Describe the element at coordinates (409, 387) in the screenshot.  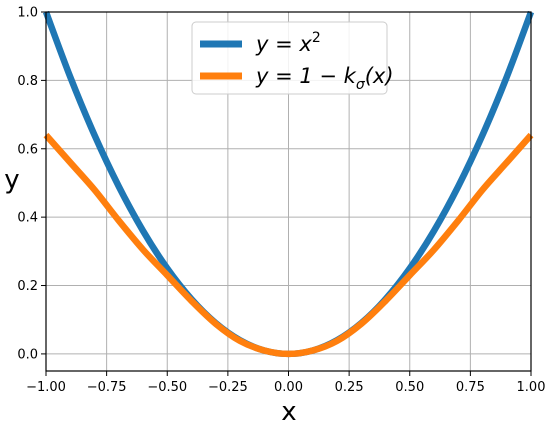
I see `x-tick-label: 0.50` at that location.